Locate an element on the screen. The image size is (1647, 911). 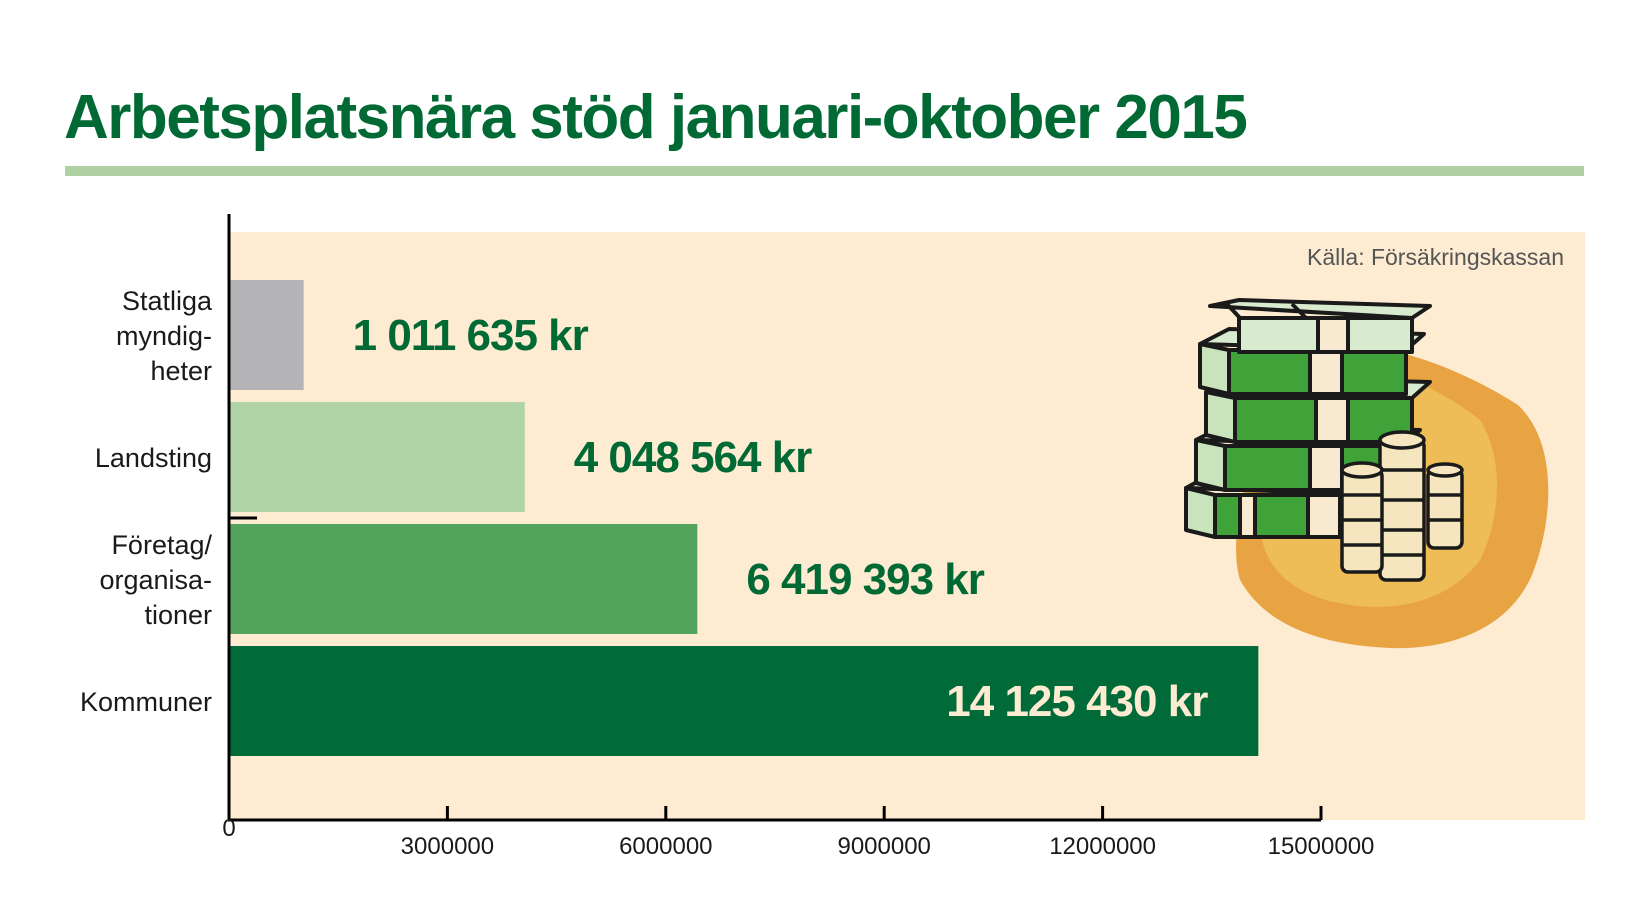
category-label-2: Landsting is located at coordinates (153, 458).